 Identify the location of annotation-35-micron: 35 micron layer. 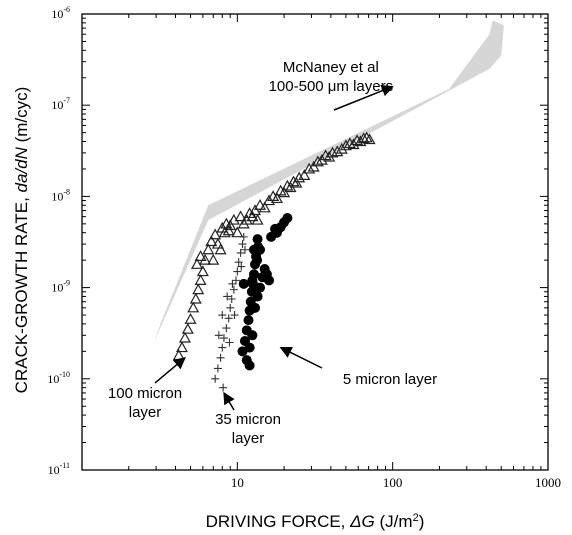
(248, 419).